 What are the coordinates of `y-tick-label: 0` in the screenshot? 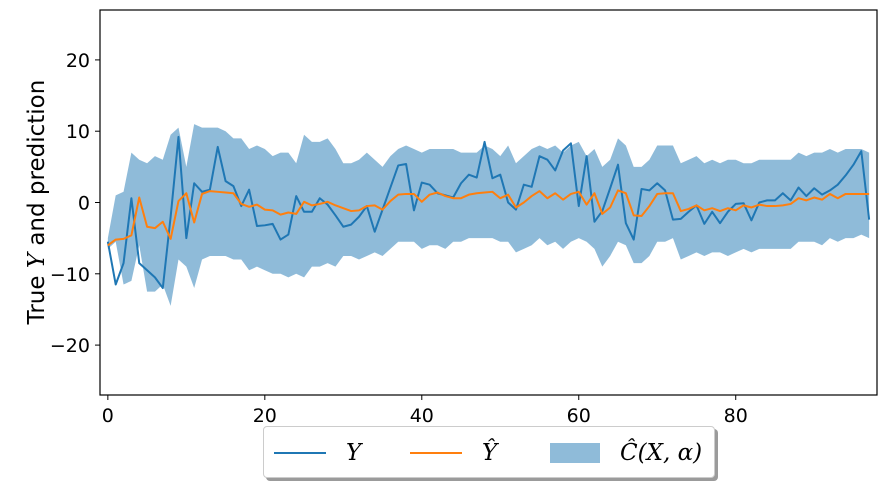 It's located at (84, 204).